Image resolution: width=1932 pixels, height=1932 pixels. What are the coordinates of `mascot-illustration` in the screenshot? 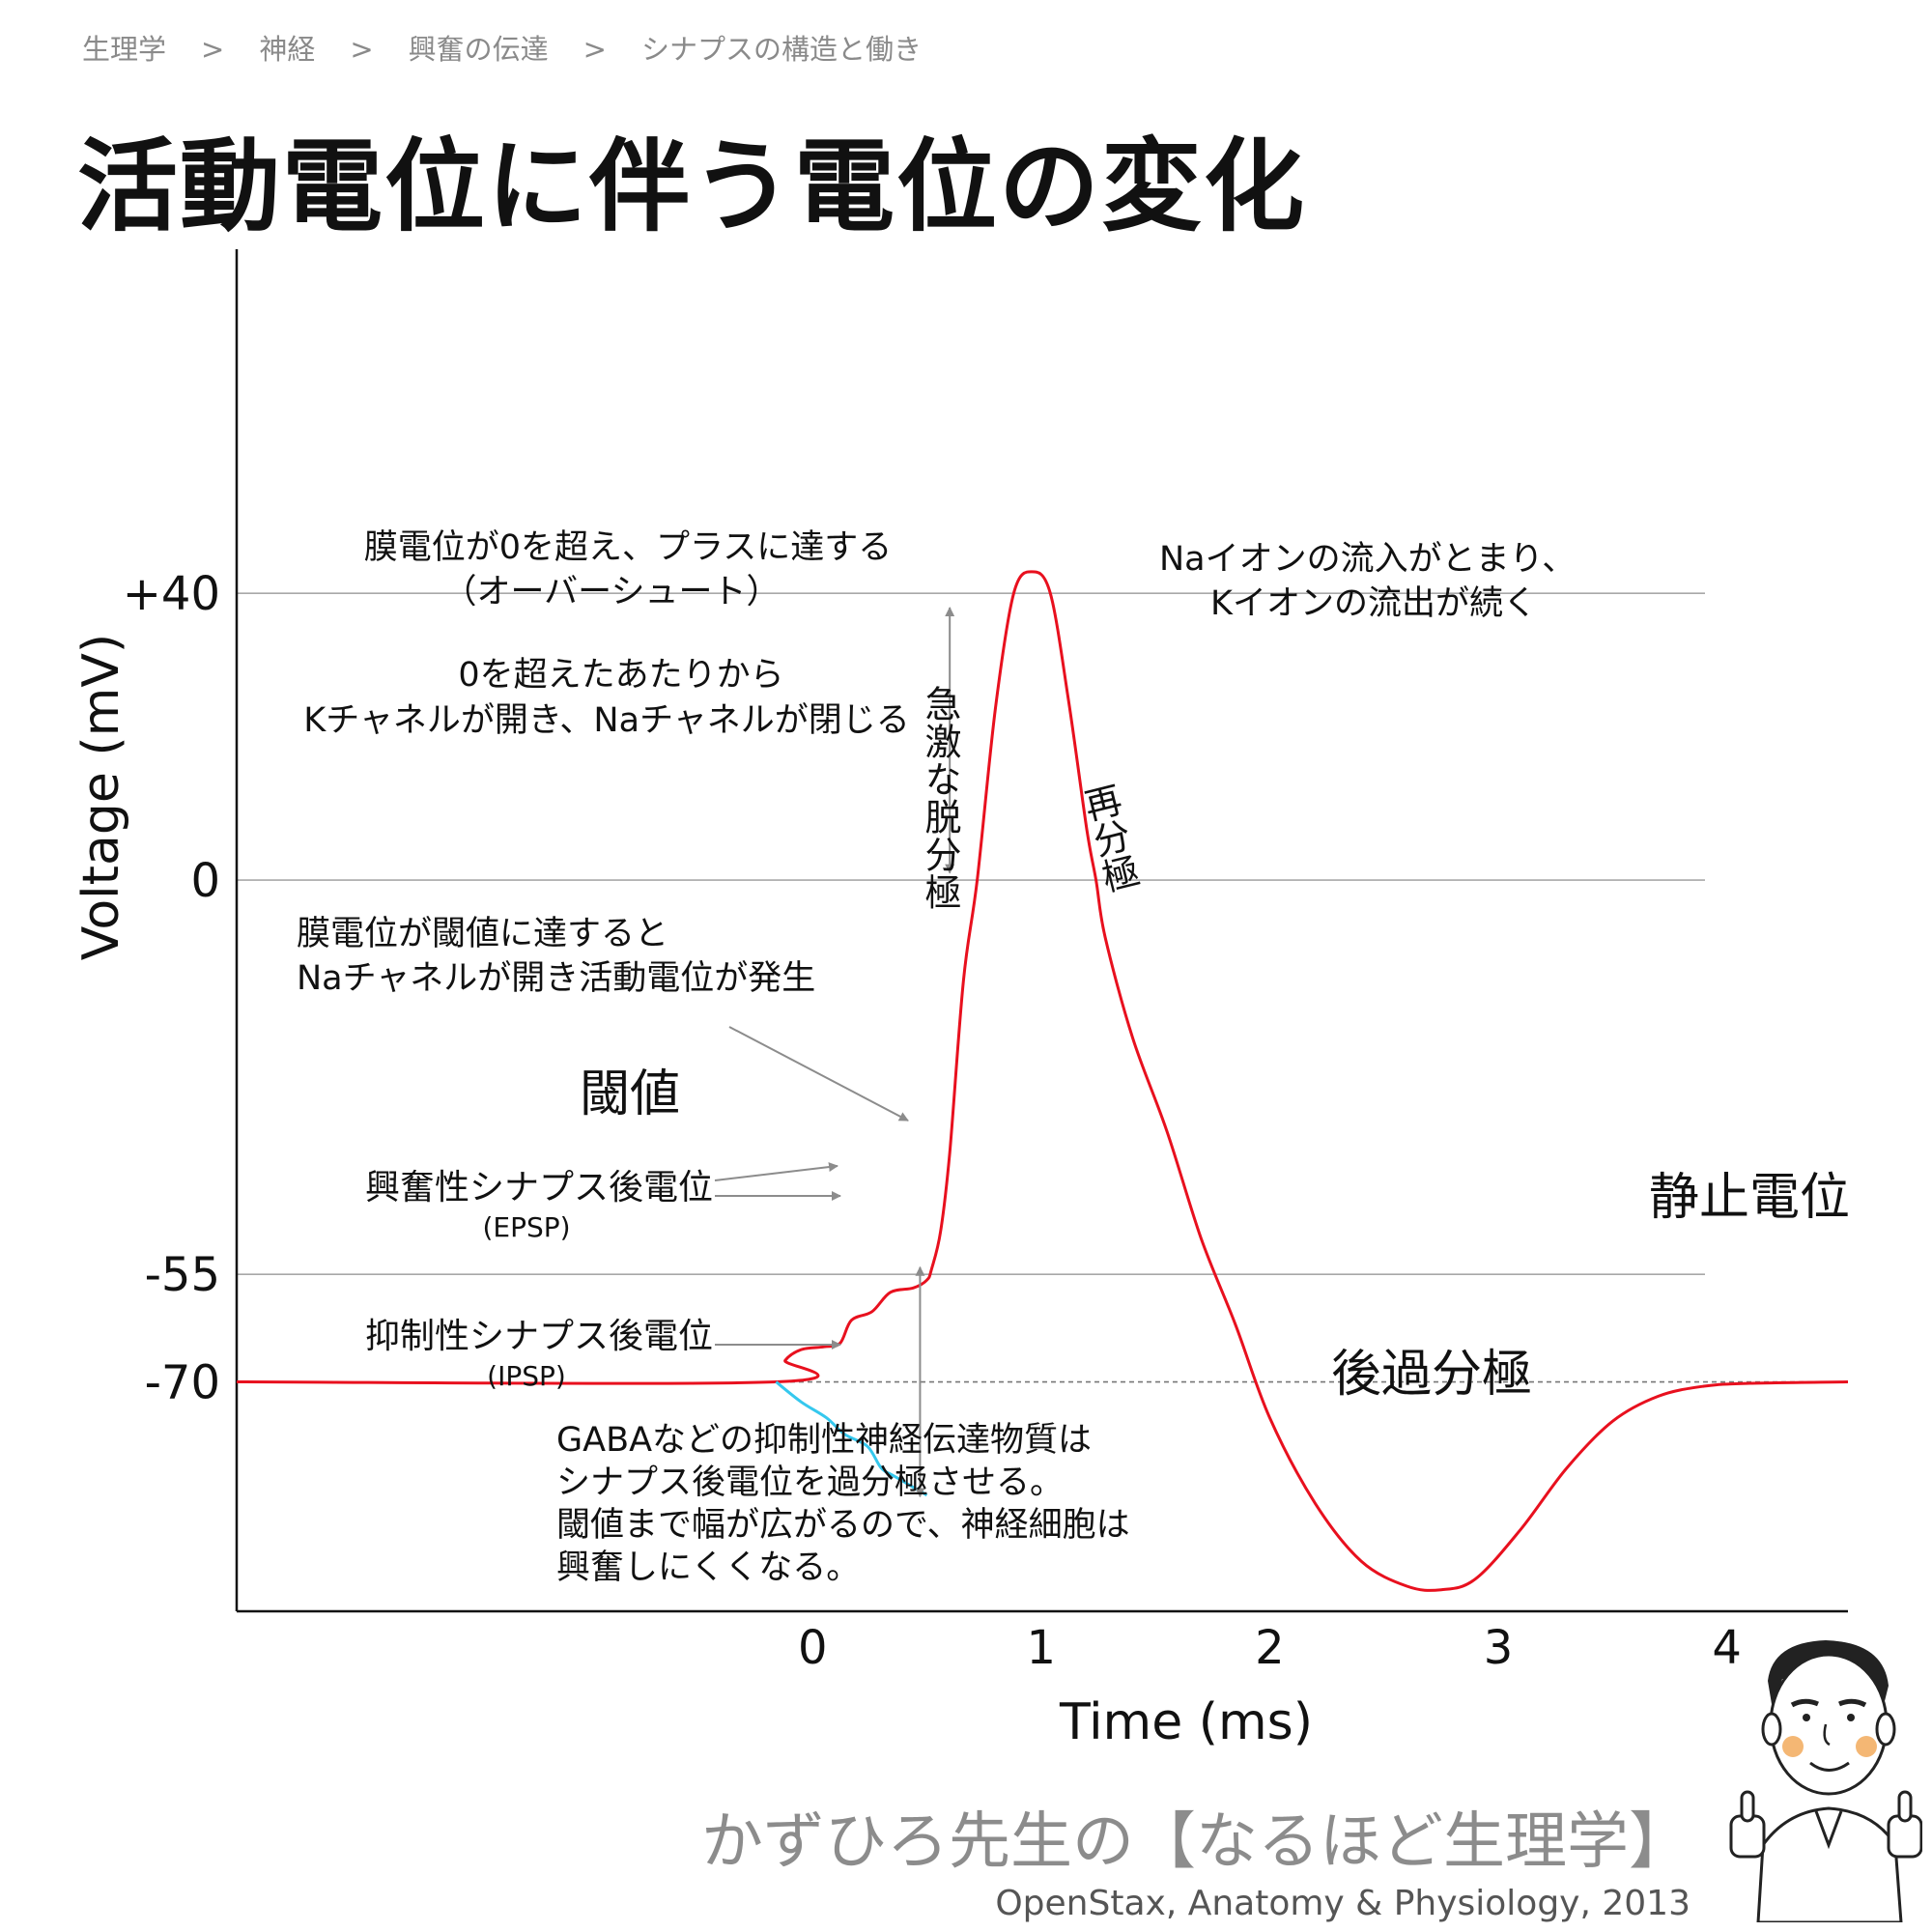 It's located at (1825, 1781).